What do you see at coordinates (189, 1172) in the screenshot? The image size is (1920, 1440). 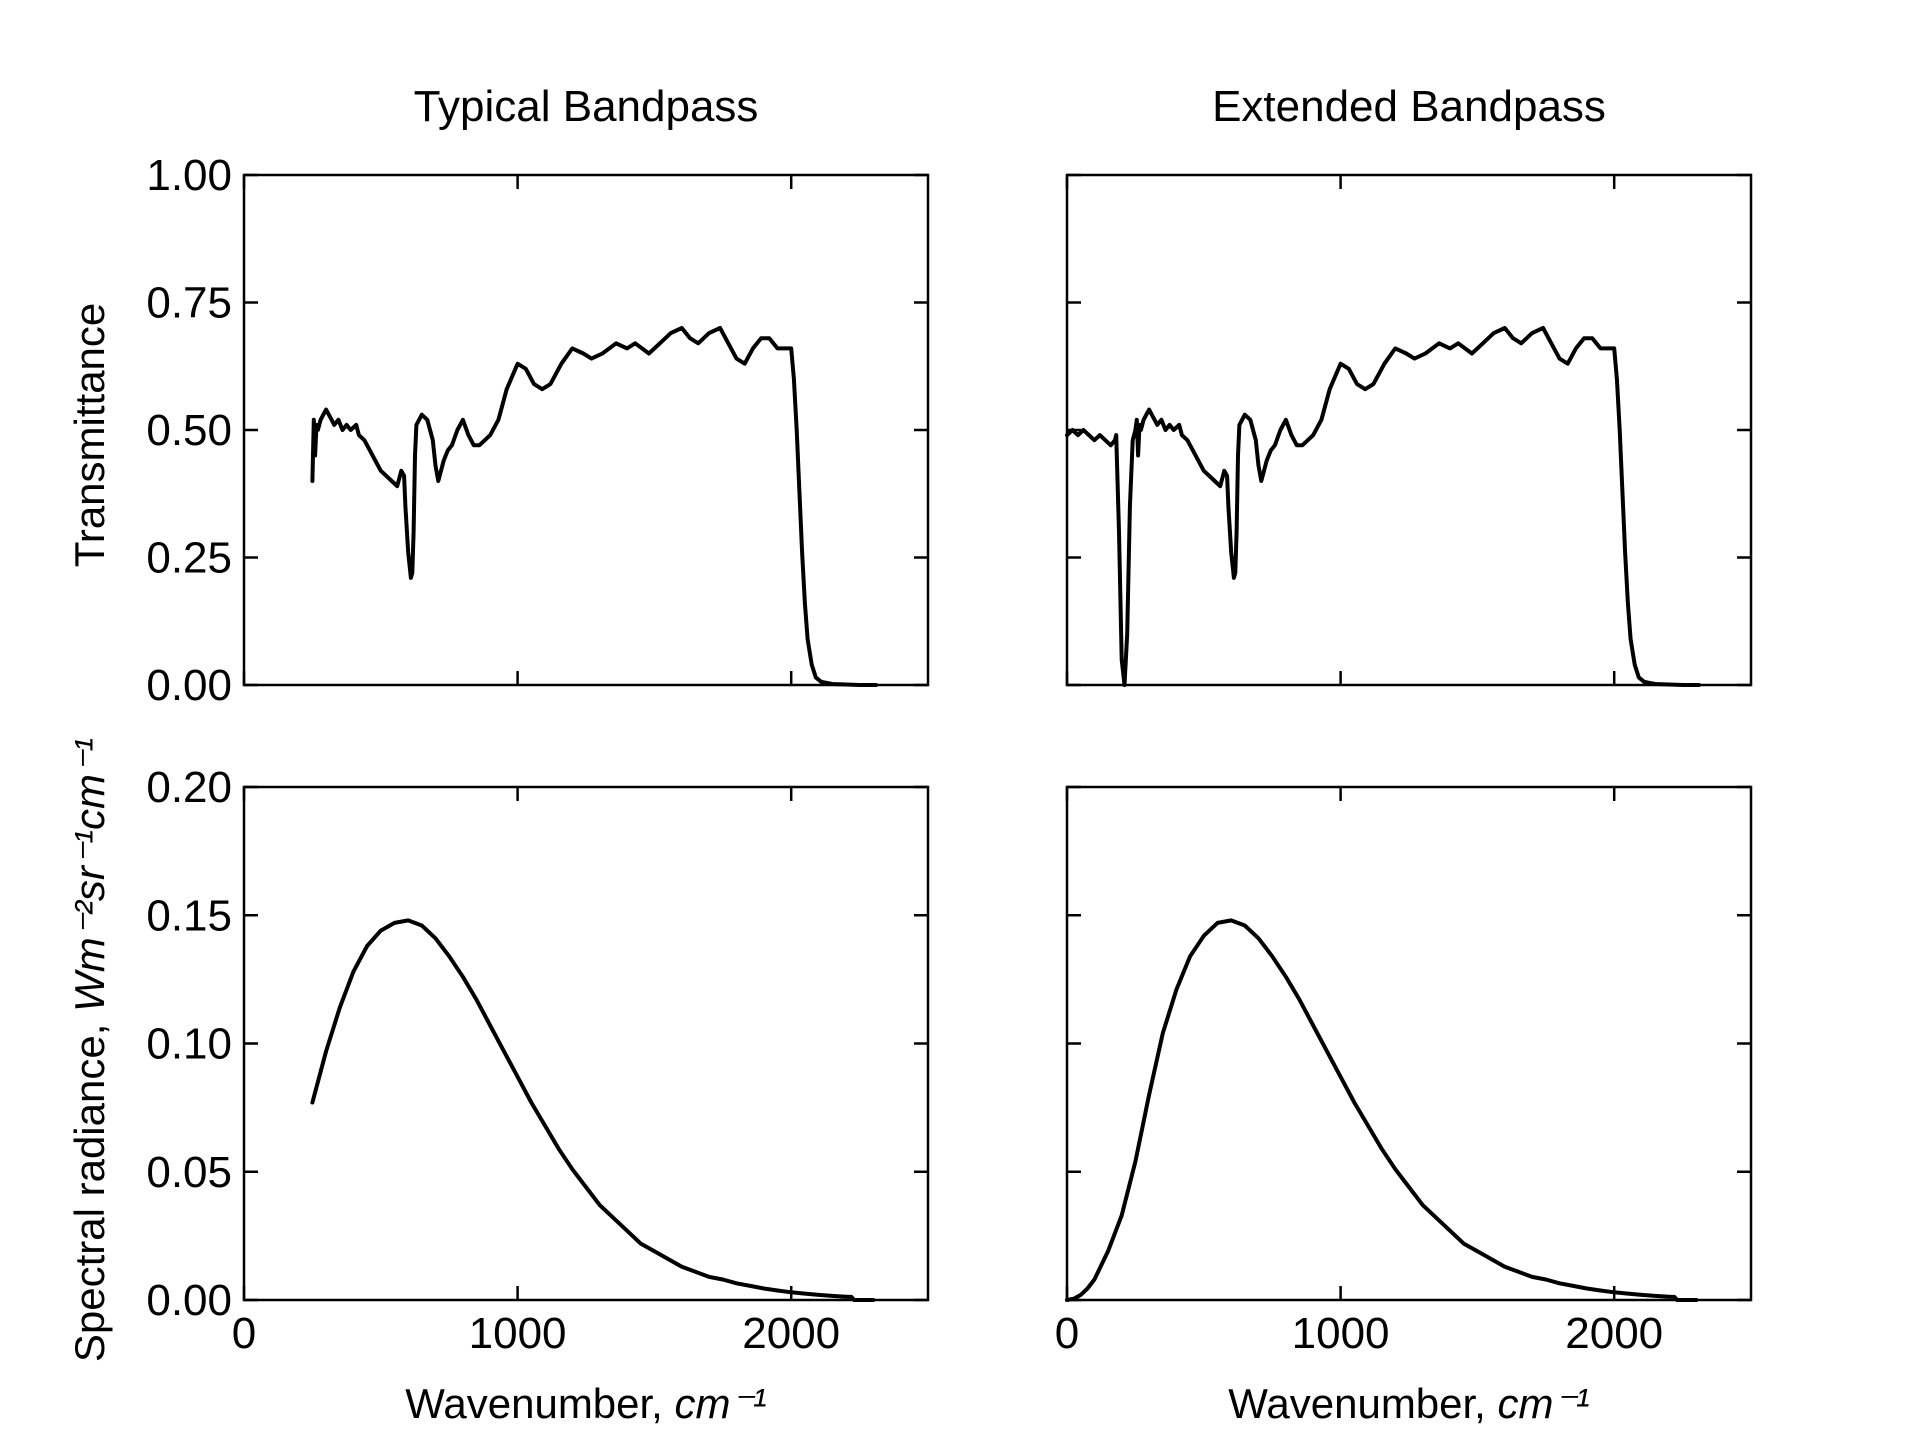 I see `y-tick-label: 0.05` at bounding box center [189, 1172].